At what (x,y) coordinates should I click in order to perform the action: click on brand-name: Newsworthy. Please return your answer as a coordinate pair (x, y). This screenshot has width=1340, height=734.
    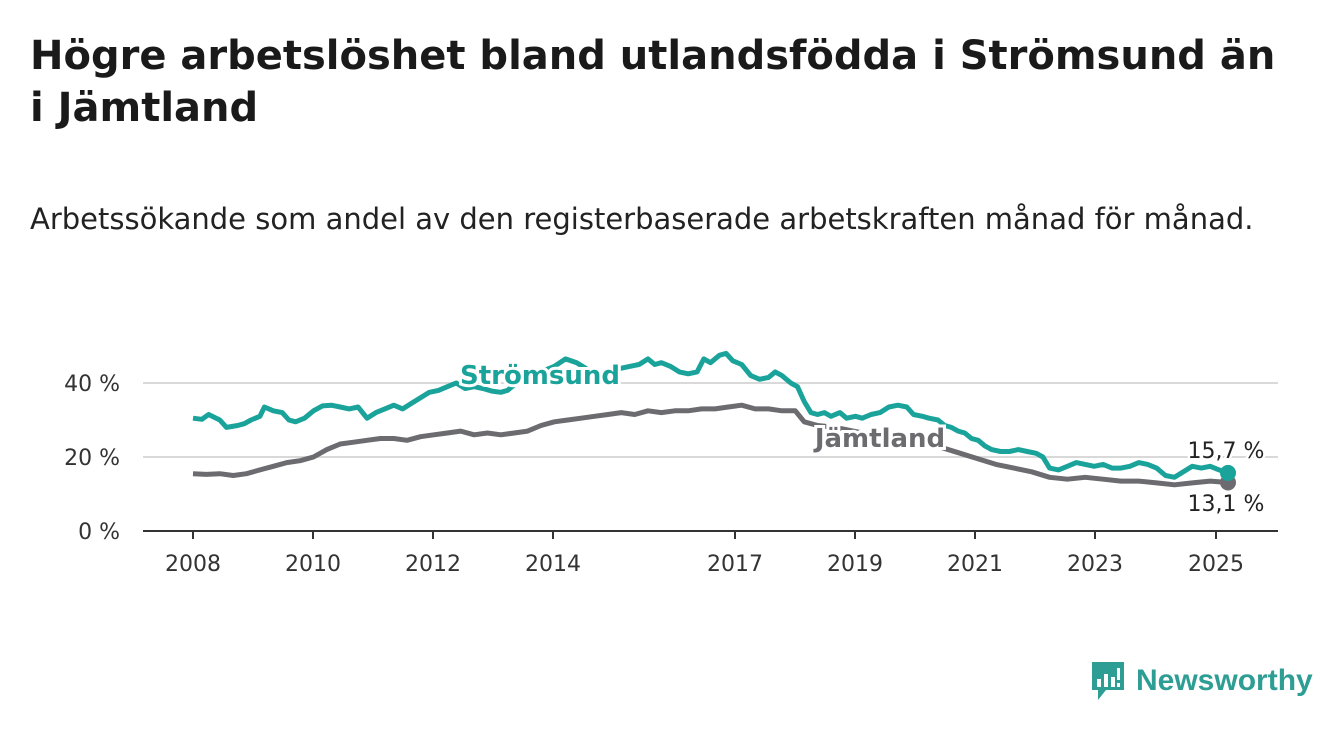
    Looking at the image, I should click on (1224, 680).